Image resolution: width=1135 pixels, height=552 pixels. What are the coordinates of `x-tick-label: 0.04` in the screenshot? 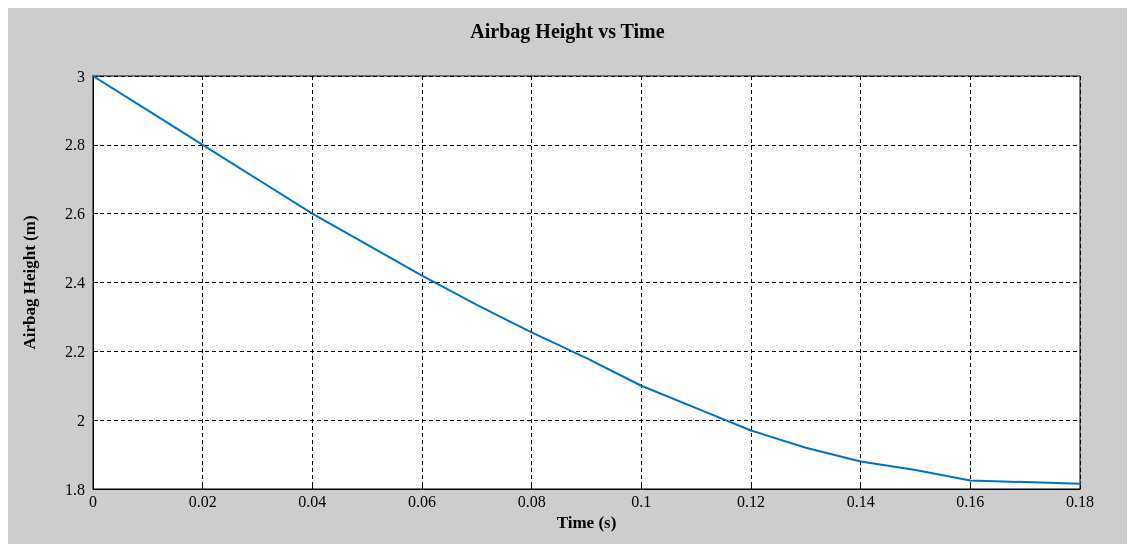 It's located at (312, 501).